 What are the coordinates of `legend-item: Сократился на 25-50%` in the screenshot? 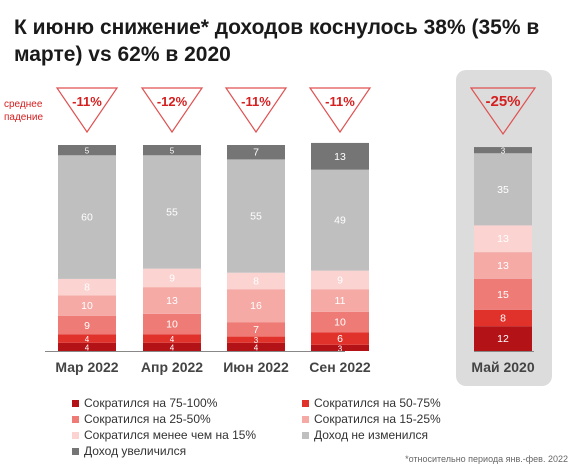 It's located at (141, 419).